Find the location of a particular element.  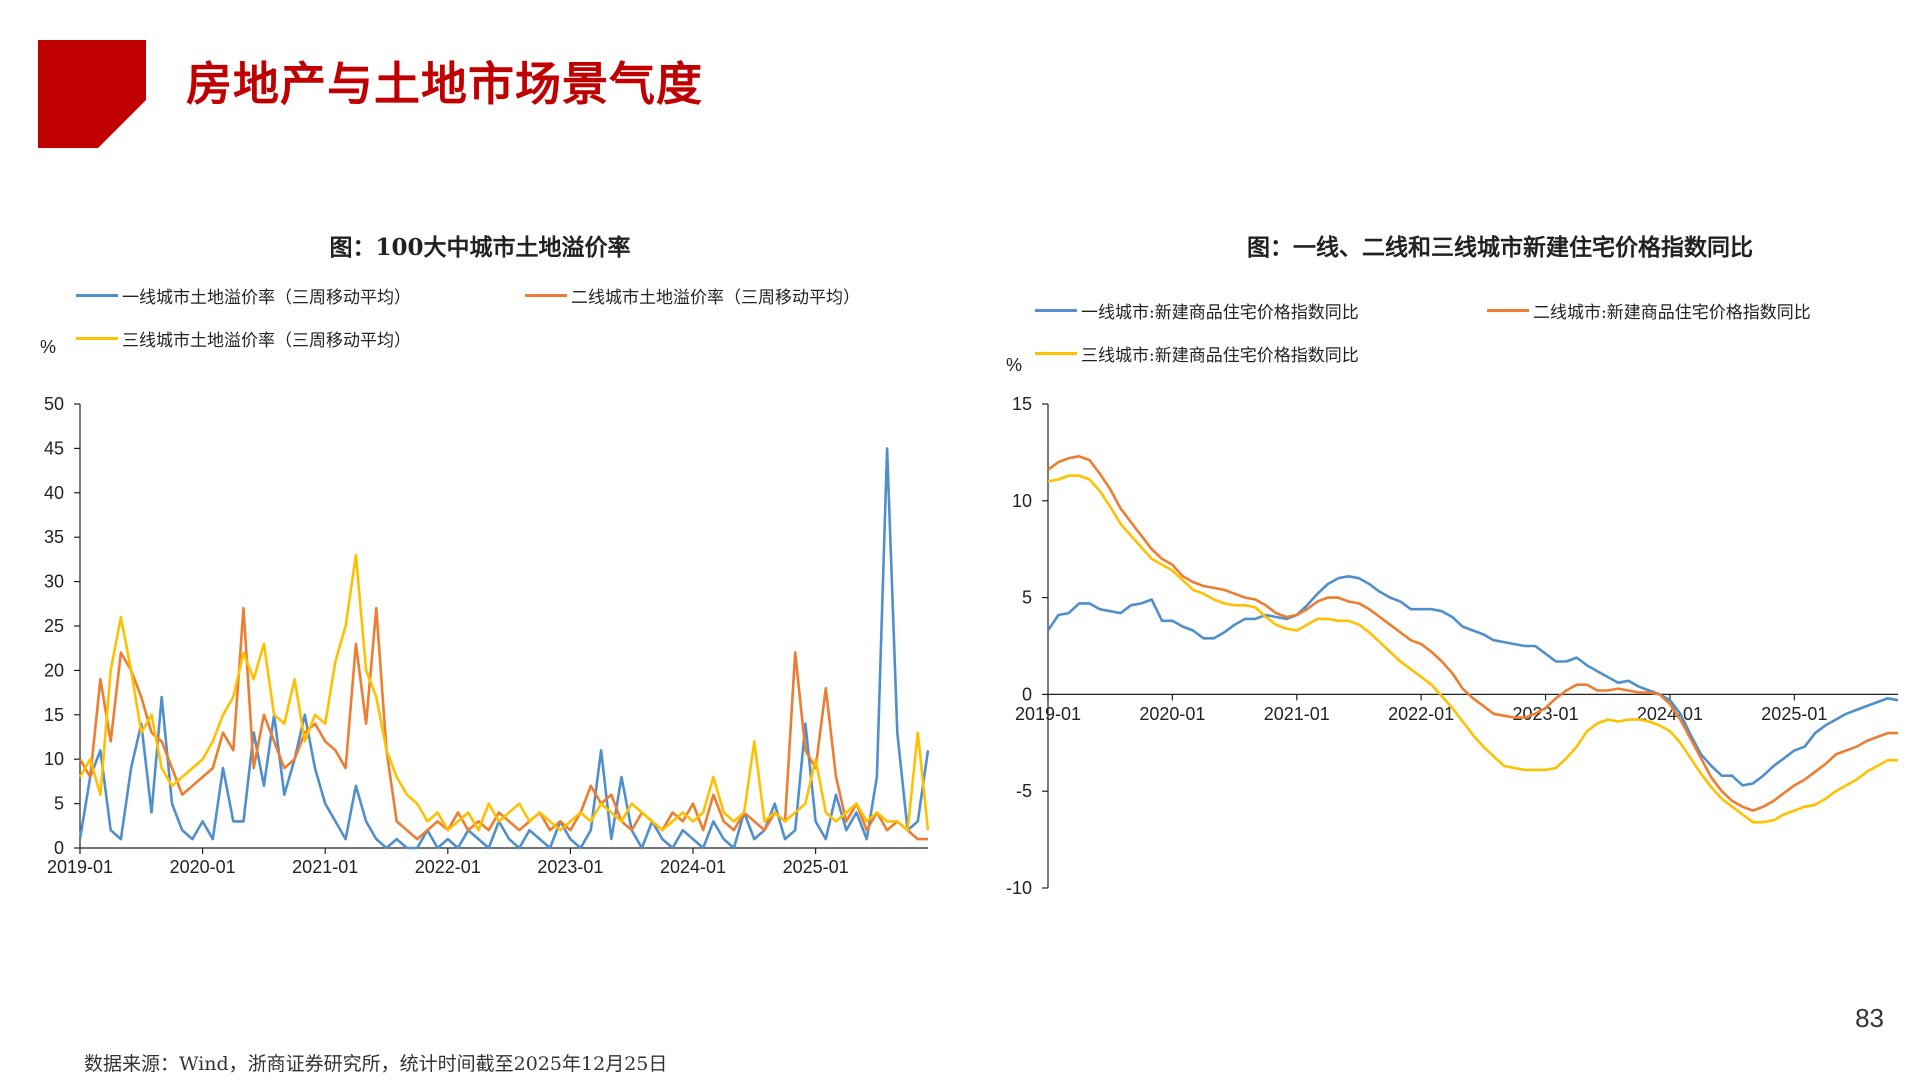

chart-2-legend-series-2: 二线城市:新建商品住宅价格指数同比 is located at coordinates (1649, 310).